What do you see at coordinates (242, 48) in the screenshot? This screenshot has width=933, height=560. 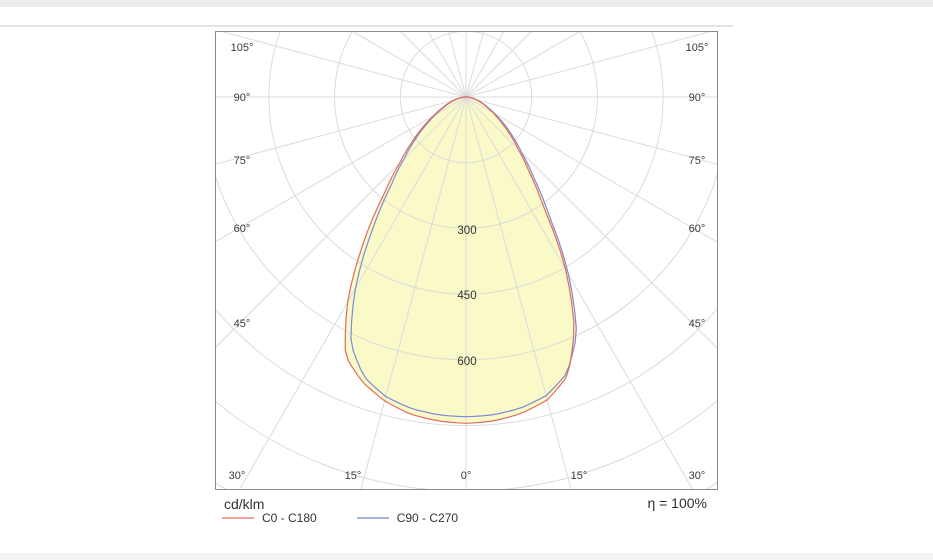 I see `angle-label-left: 105°` at bounding box center [242, 48].